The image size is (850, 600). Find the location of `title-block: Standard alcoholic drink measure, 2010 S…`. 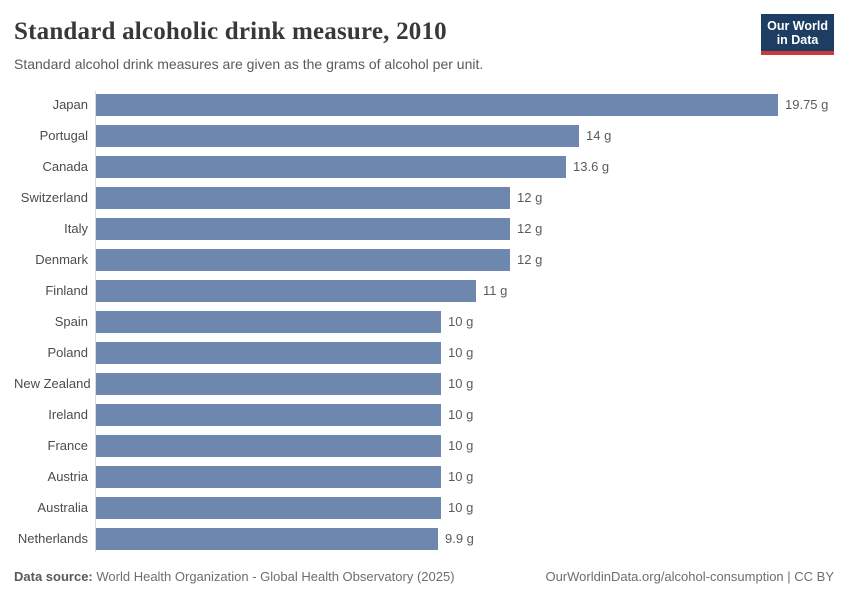

title-block: Standard alcoholic drink measure, 2010 S… is located at coordinates (248, 43).